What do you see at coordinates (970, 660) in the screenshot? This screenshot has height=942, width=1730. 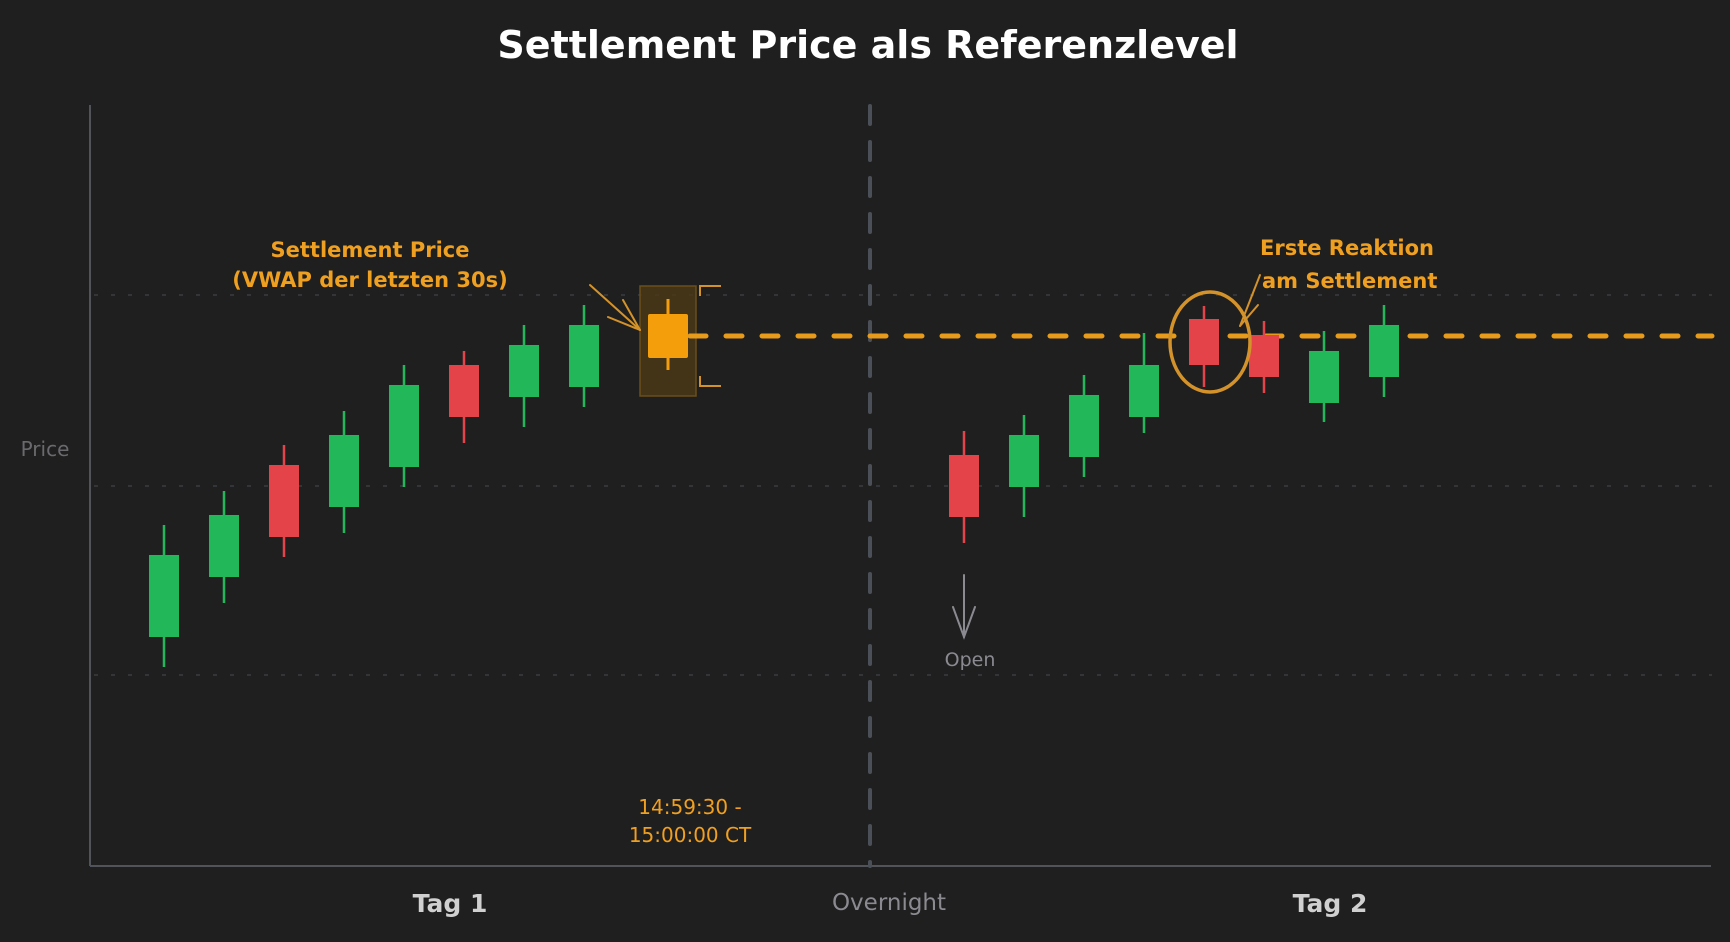 I see `open-label: Open` at bounding box center [970, 660].